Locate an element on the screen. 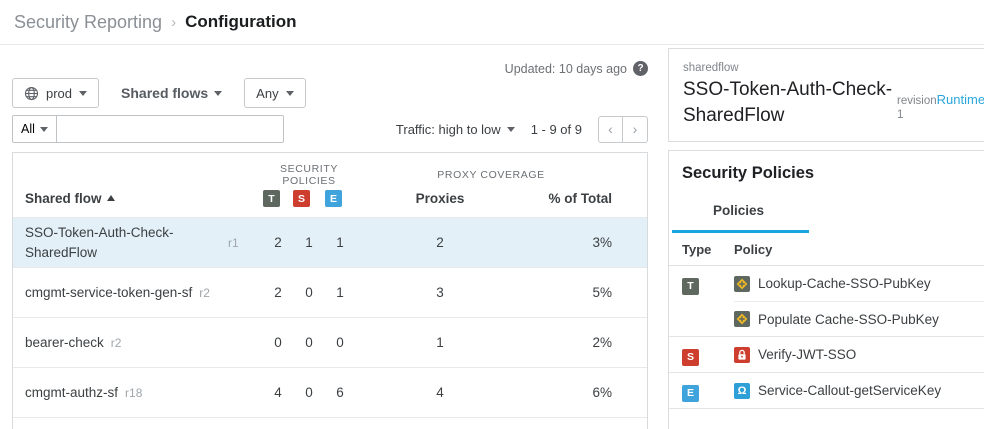 The image size is (984, 429). traffic-count: 0 is located at coordinates (278, 342).